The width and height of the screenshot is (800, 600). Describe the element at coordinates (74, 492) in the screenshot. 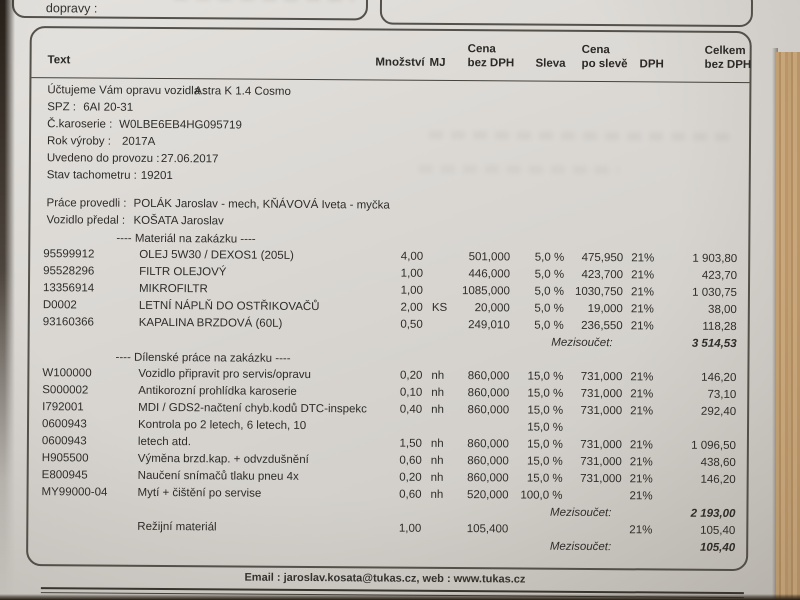

I see `cell-code: MY99000-04` at that location.